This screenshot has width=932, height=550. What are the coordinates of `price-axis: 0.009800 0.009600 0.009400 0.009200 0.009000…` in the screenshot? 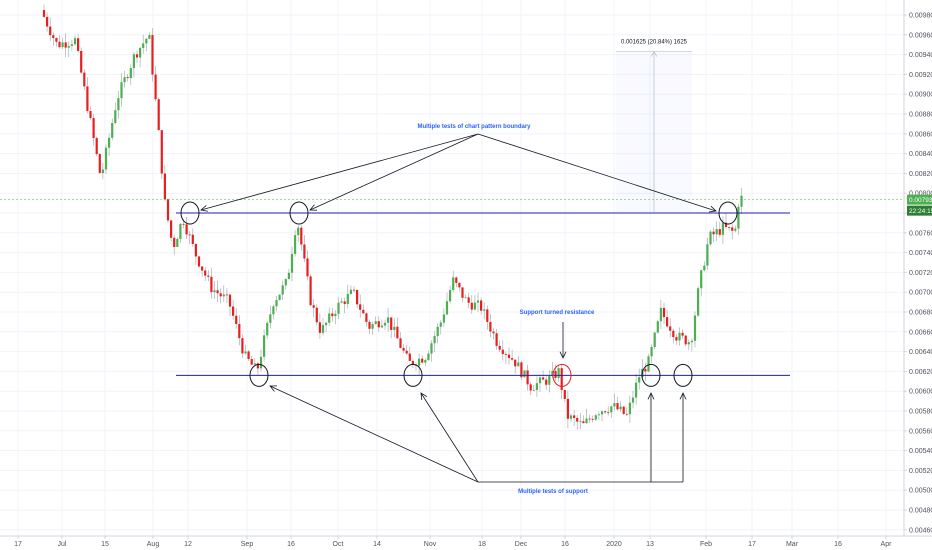 It's located at (917, 268).